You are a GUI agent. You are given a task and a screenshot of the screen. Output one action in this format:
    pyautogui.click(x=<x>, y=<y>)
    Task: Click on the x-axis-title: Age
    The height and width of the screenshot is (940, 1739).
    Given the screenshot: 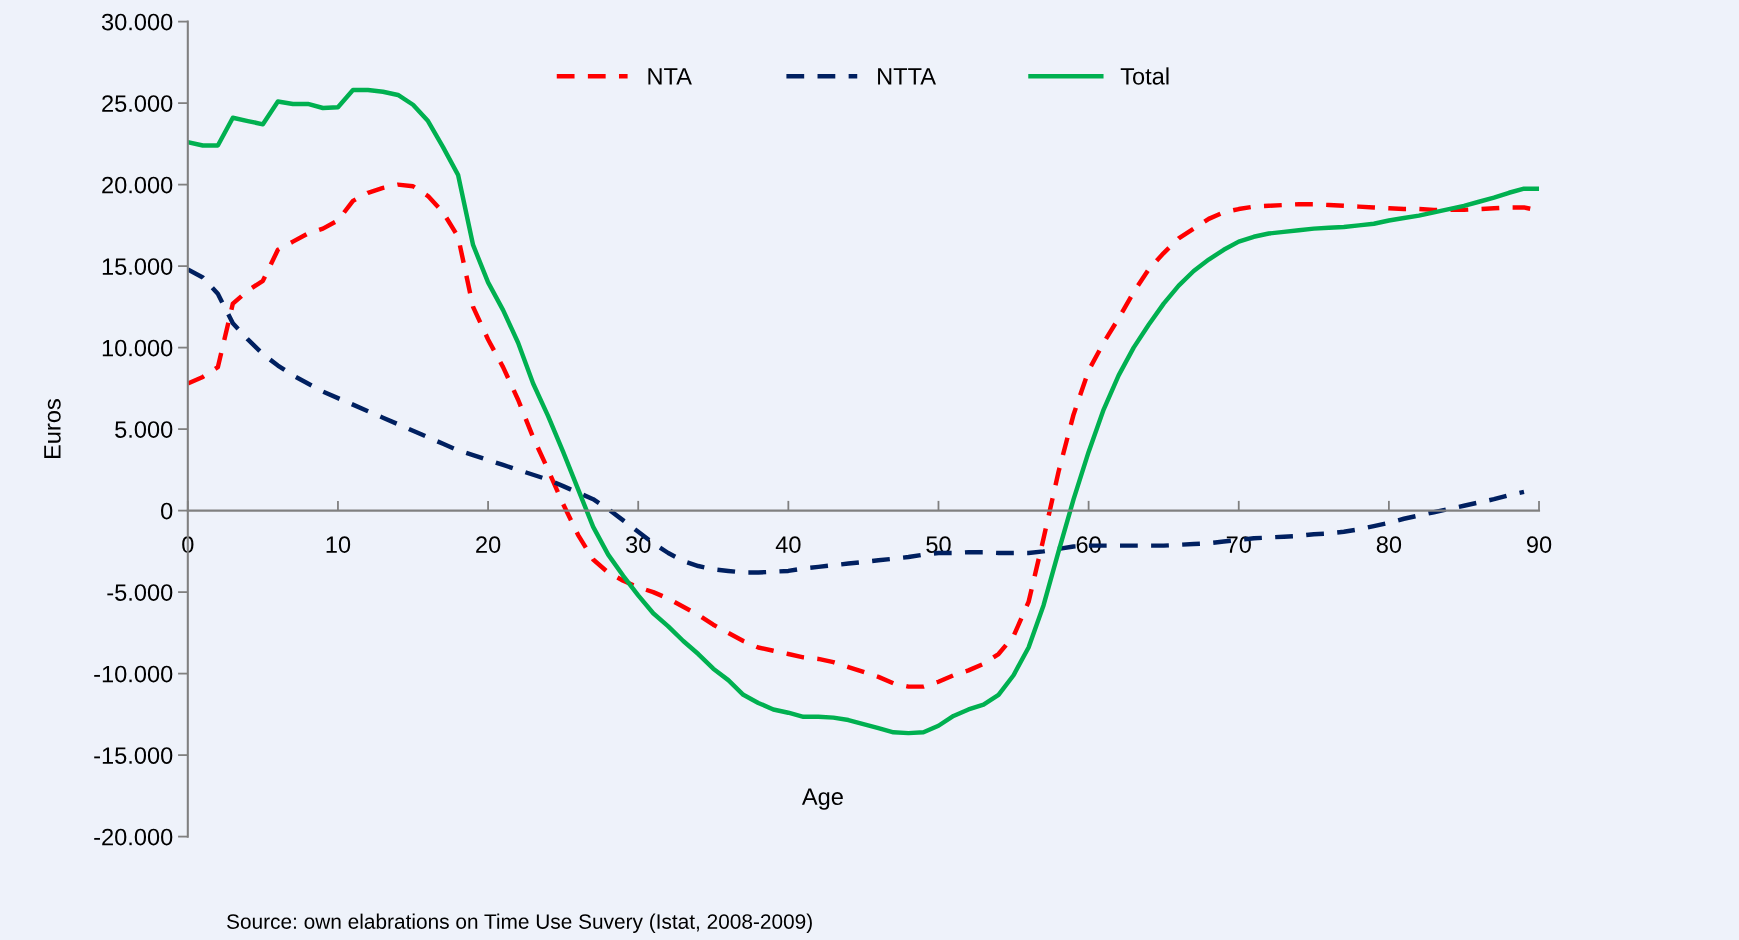 What is the action you would take?
    pyautogui.click(x=822, y=799)
    